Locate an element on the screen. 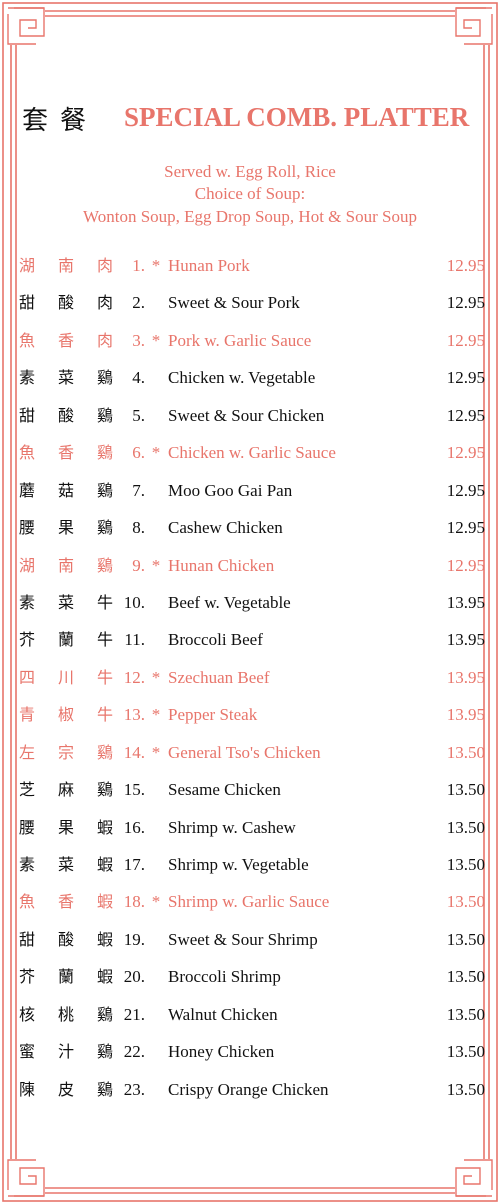 The height and width of the screenshot is (1204, 500). cn-char-2: 蘭 is located at coordinates (65, 640).